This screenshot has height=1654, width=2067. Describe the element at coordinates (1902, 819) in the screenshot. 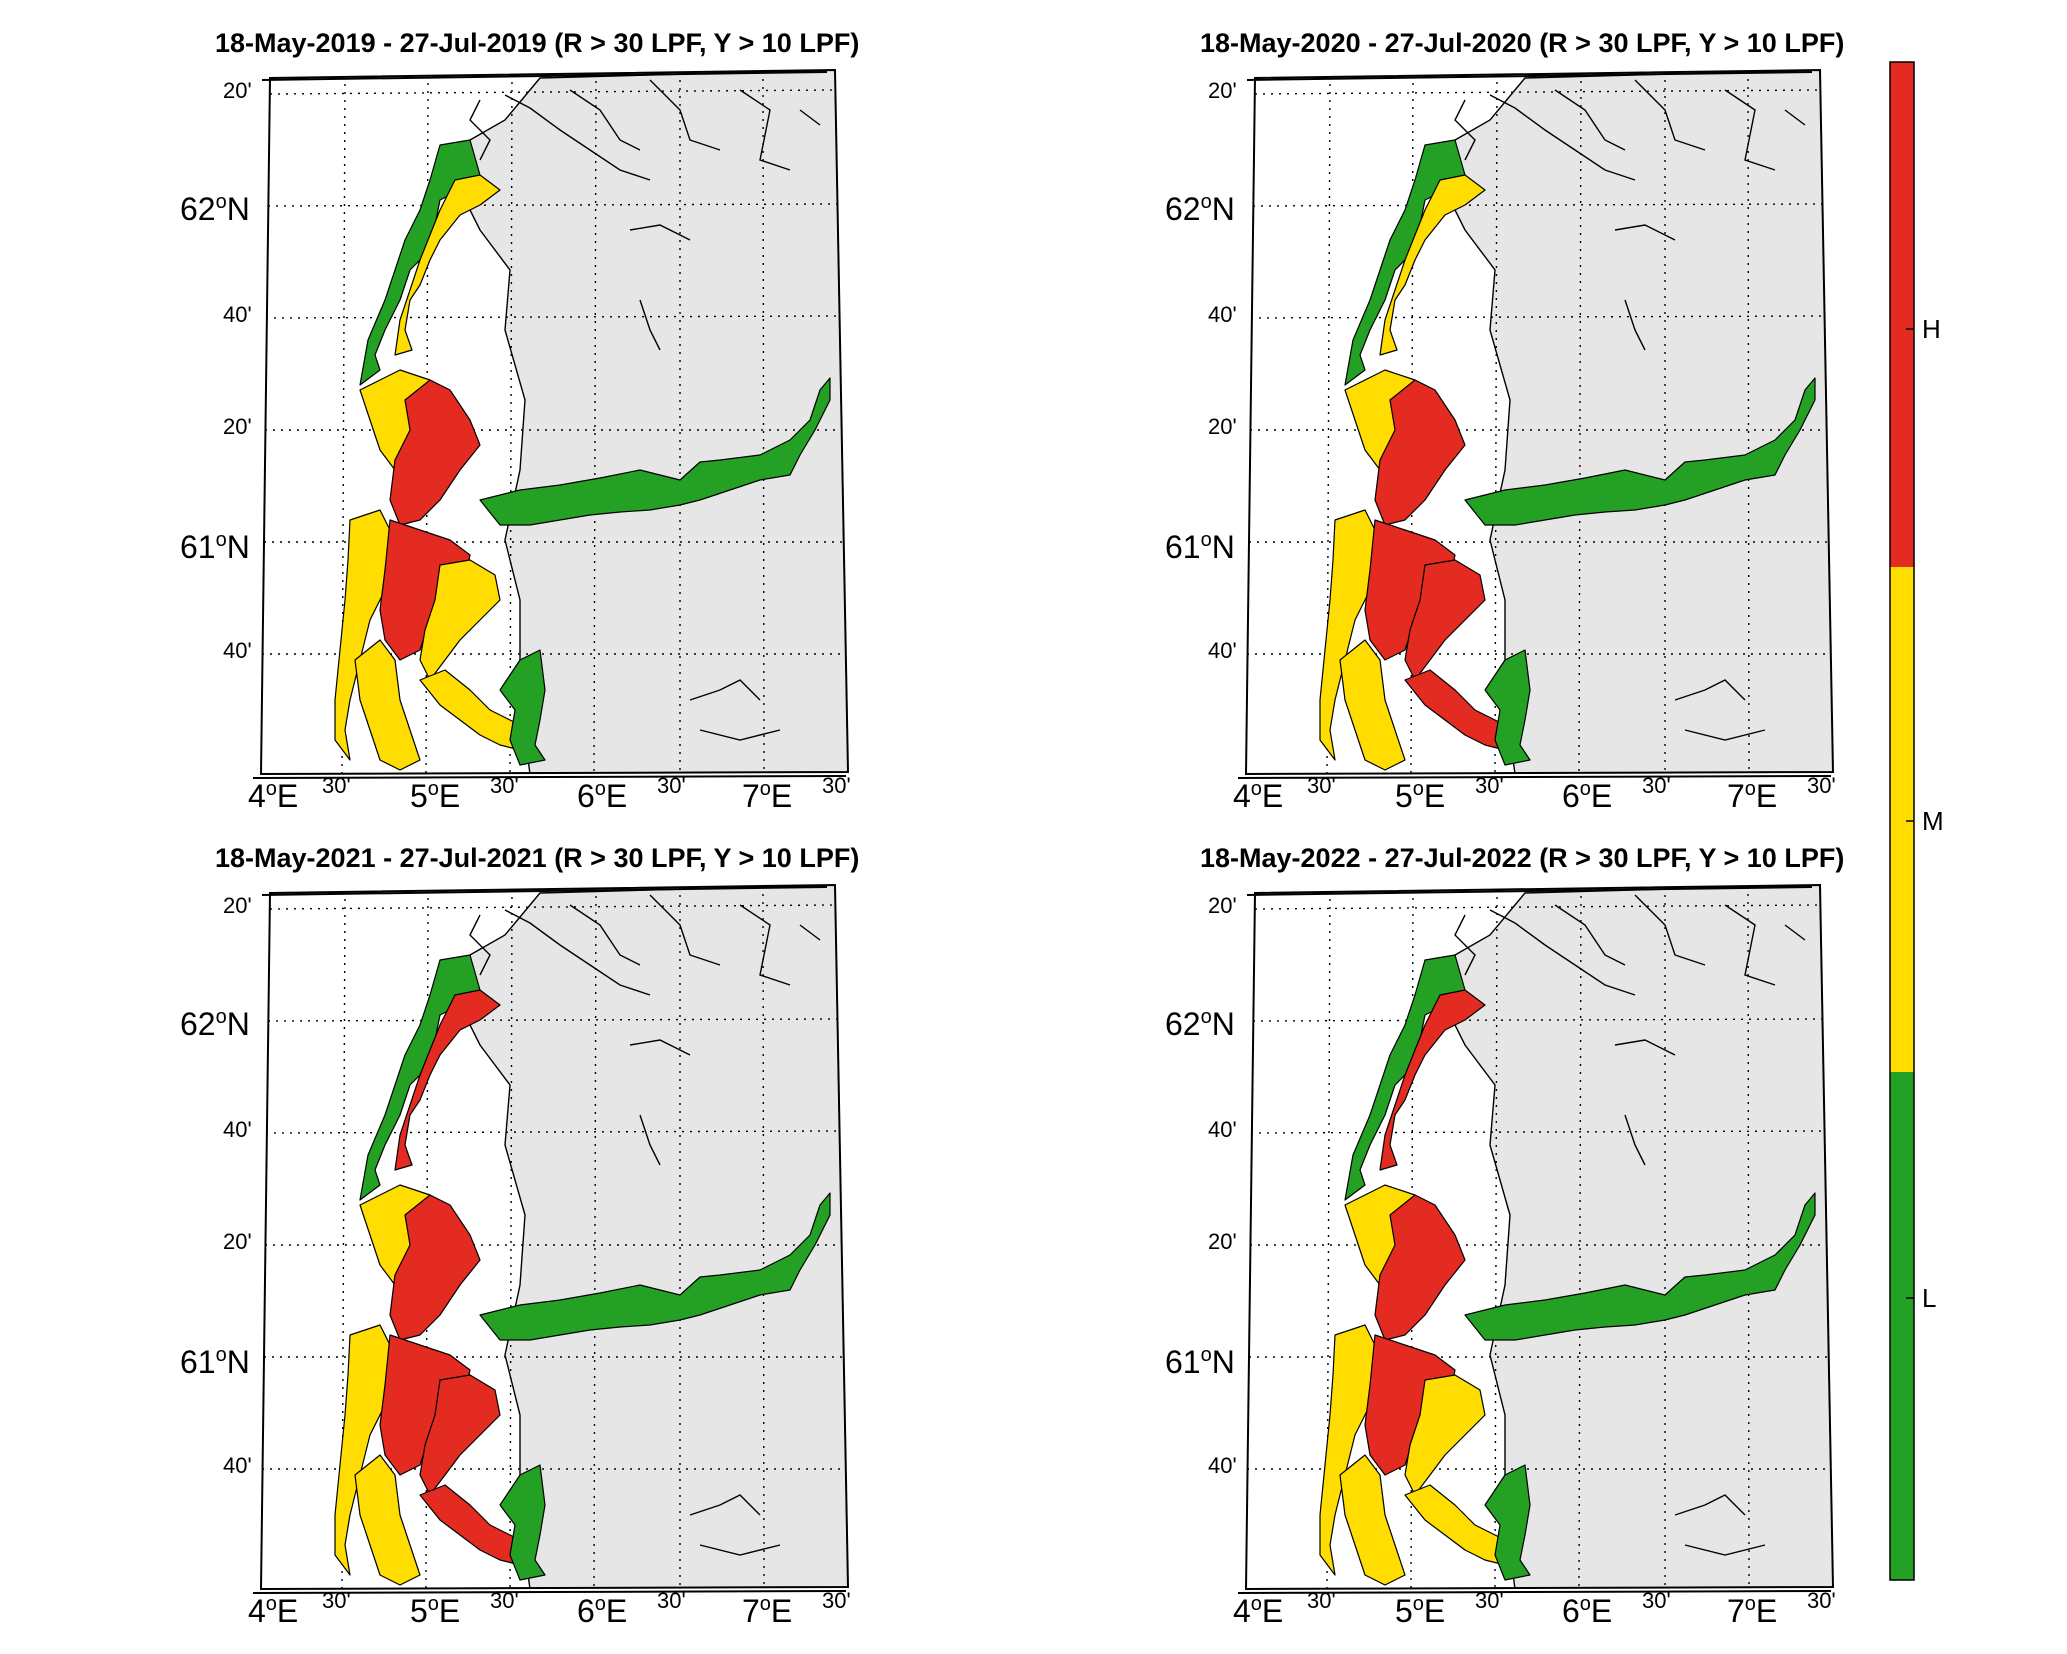

I see `colorbar-segment-m` at that location.